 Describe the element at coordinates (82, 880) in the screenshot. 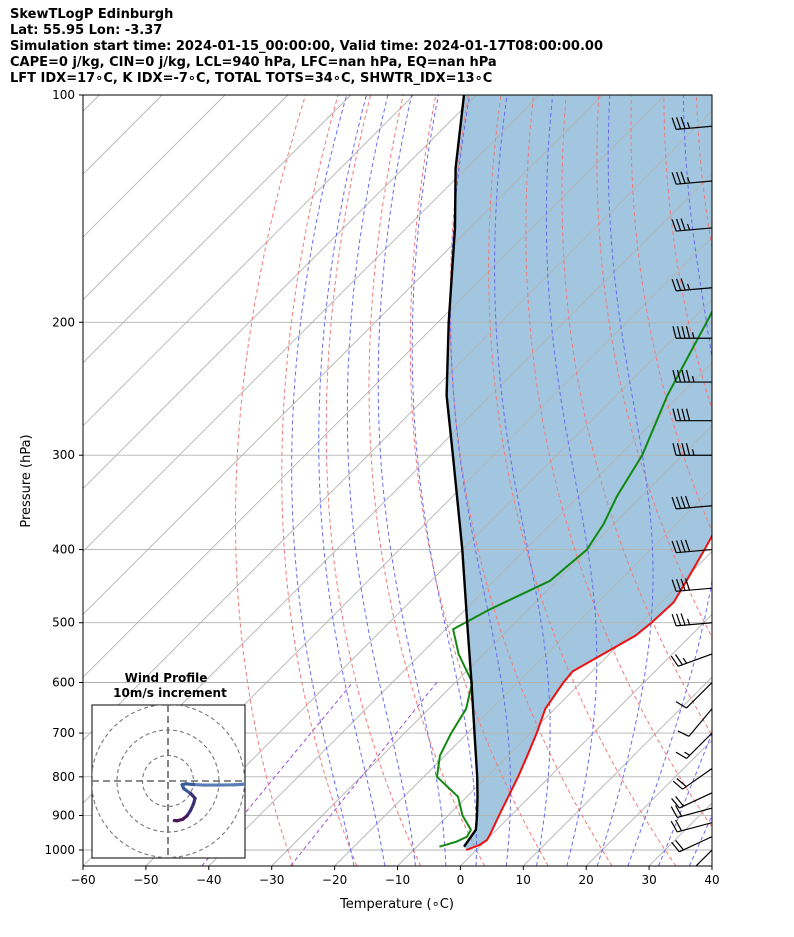

I see `x-tick-label: −60` at that location.